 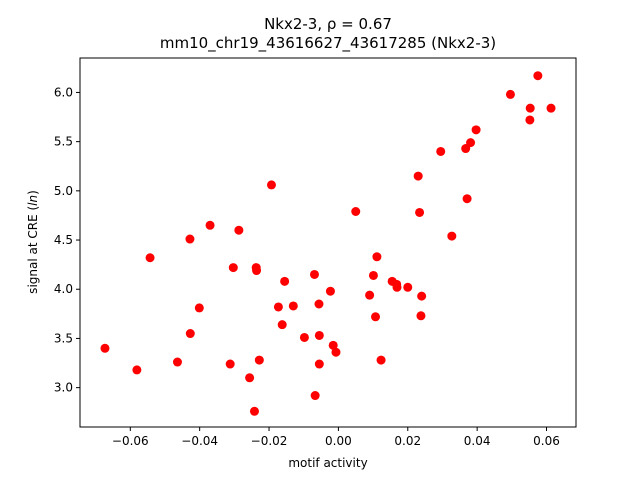 I want to click on x-tick-label: 0.04, so click(x=477, y=441).